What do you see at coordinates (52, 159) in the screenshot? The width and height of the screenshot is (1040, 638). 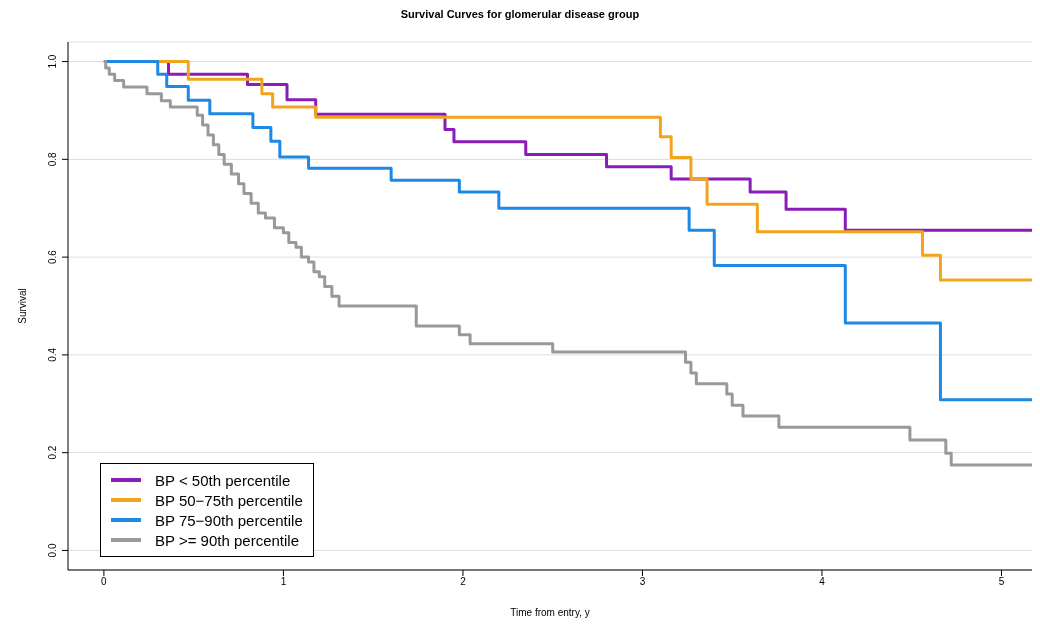 I see `y-tick-label: 0.8` at bounding box center [52, 159].